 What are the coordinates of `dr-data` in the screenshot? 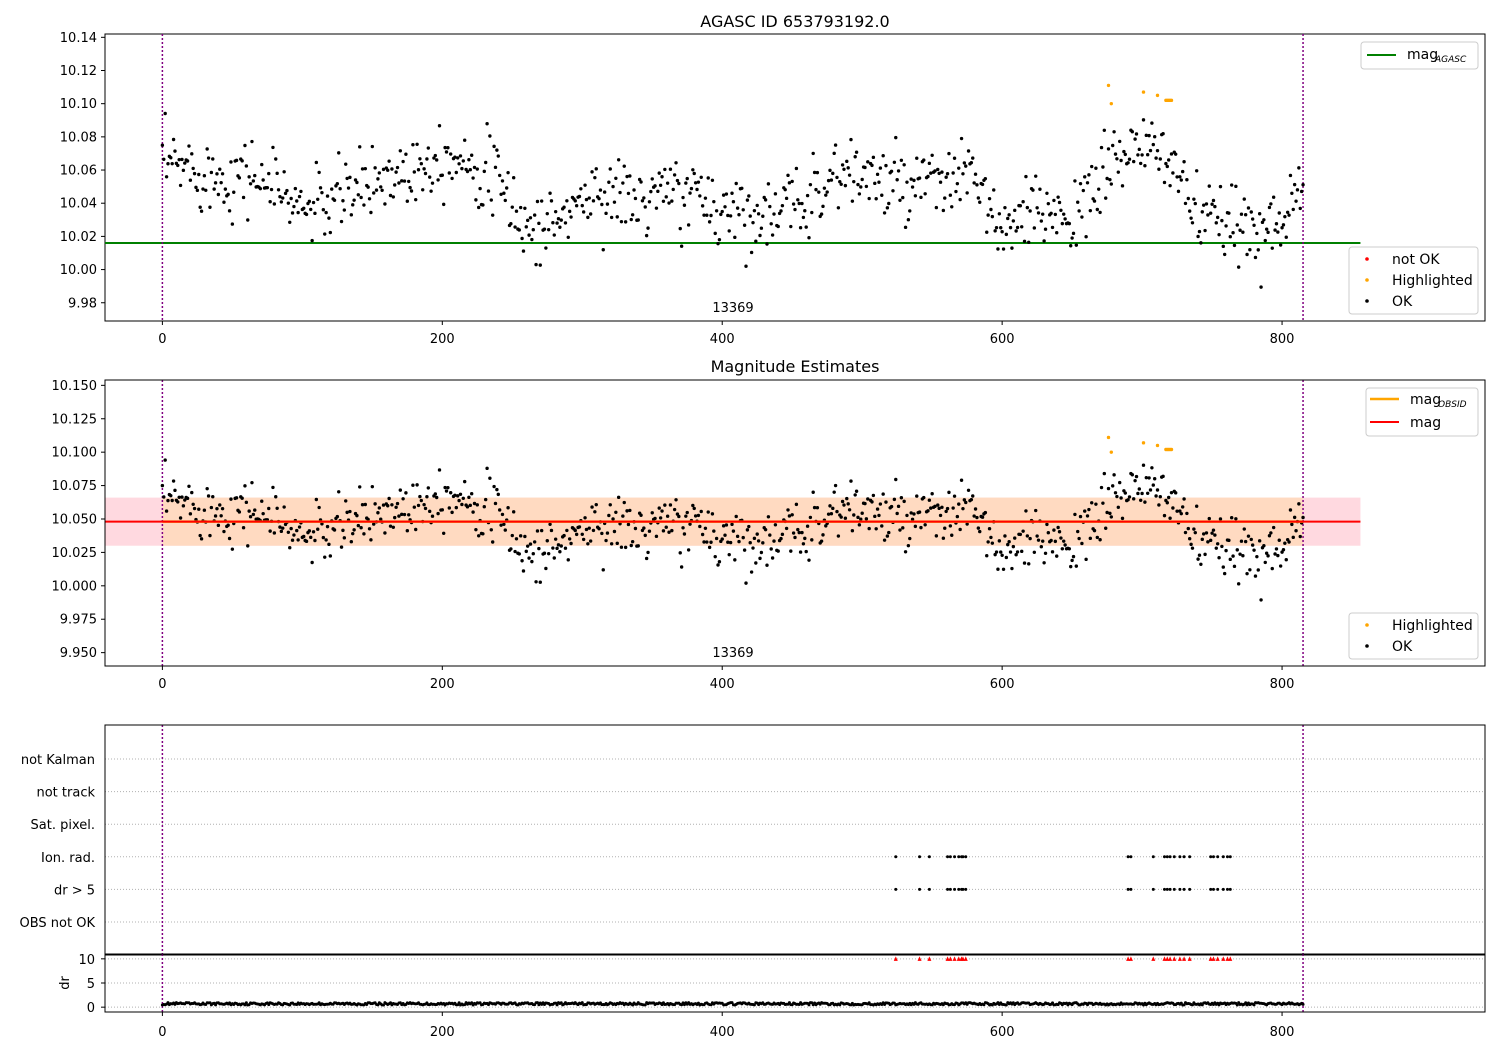 It's located at (732, 983).